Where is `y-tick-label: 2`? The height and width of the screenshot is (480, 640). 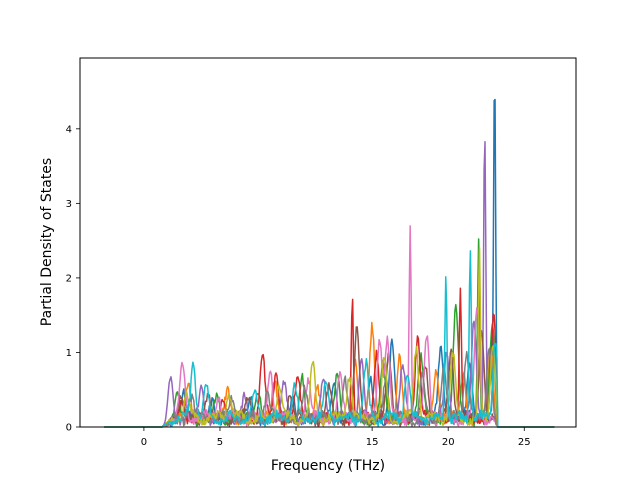 y-tick-label: 2 is located at coordinates (69, 278).